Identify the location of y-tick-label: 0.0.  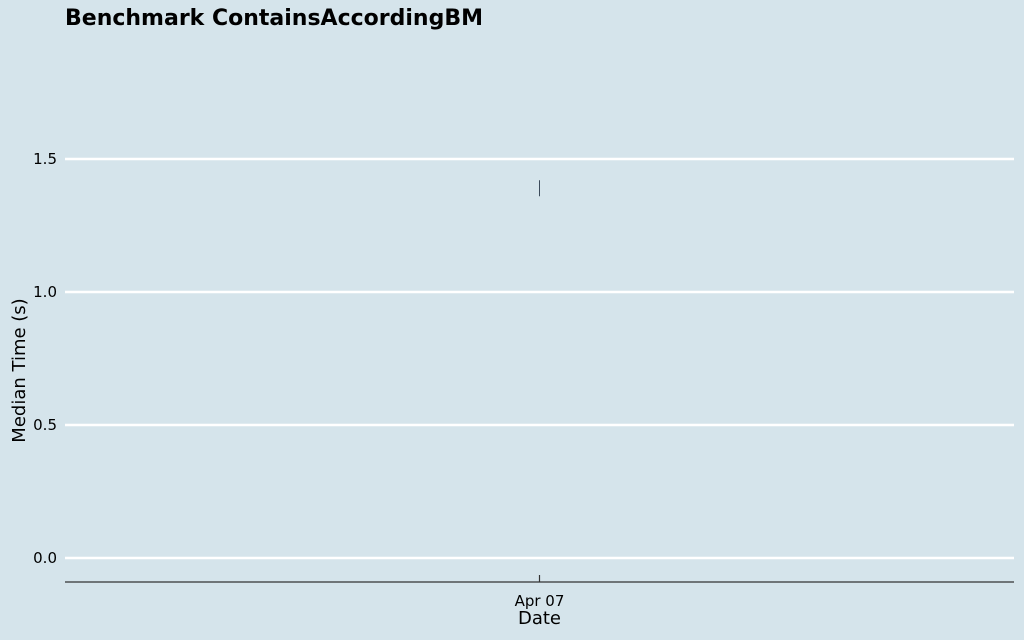
(45, 558).